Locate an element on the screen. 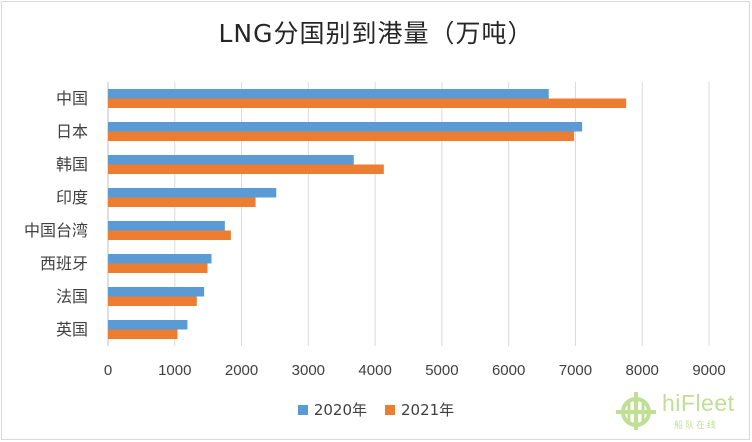 The width and height of the screenshot is (752, 442). watermark-brand: hiFleet is located at coordinates (698, 403).